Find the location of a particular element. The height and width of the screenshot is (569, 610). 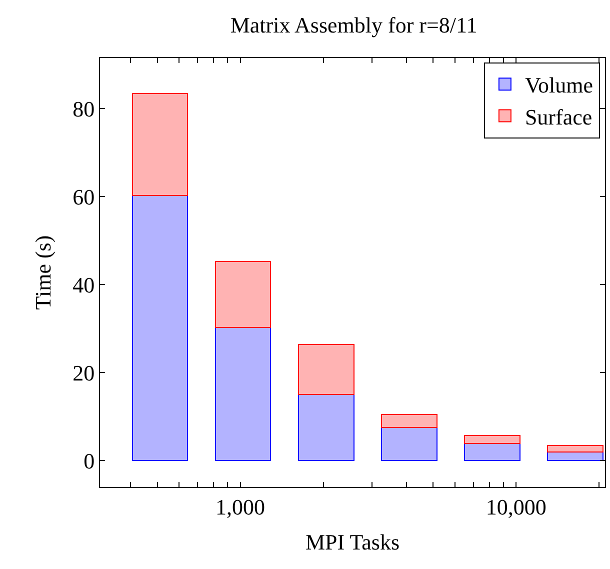

x-axis-title: MPI Tasks is located at coordinates (352, 541).